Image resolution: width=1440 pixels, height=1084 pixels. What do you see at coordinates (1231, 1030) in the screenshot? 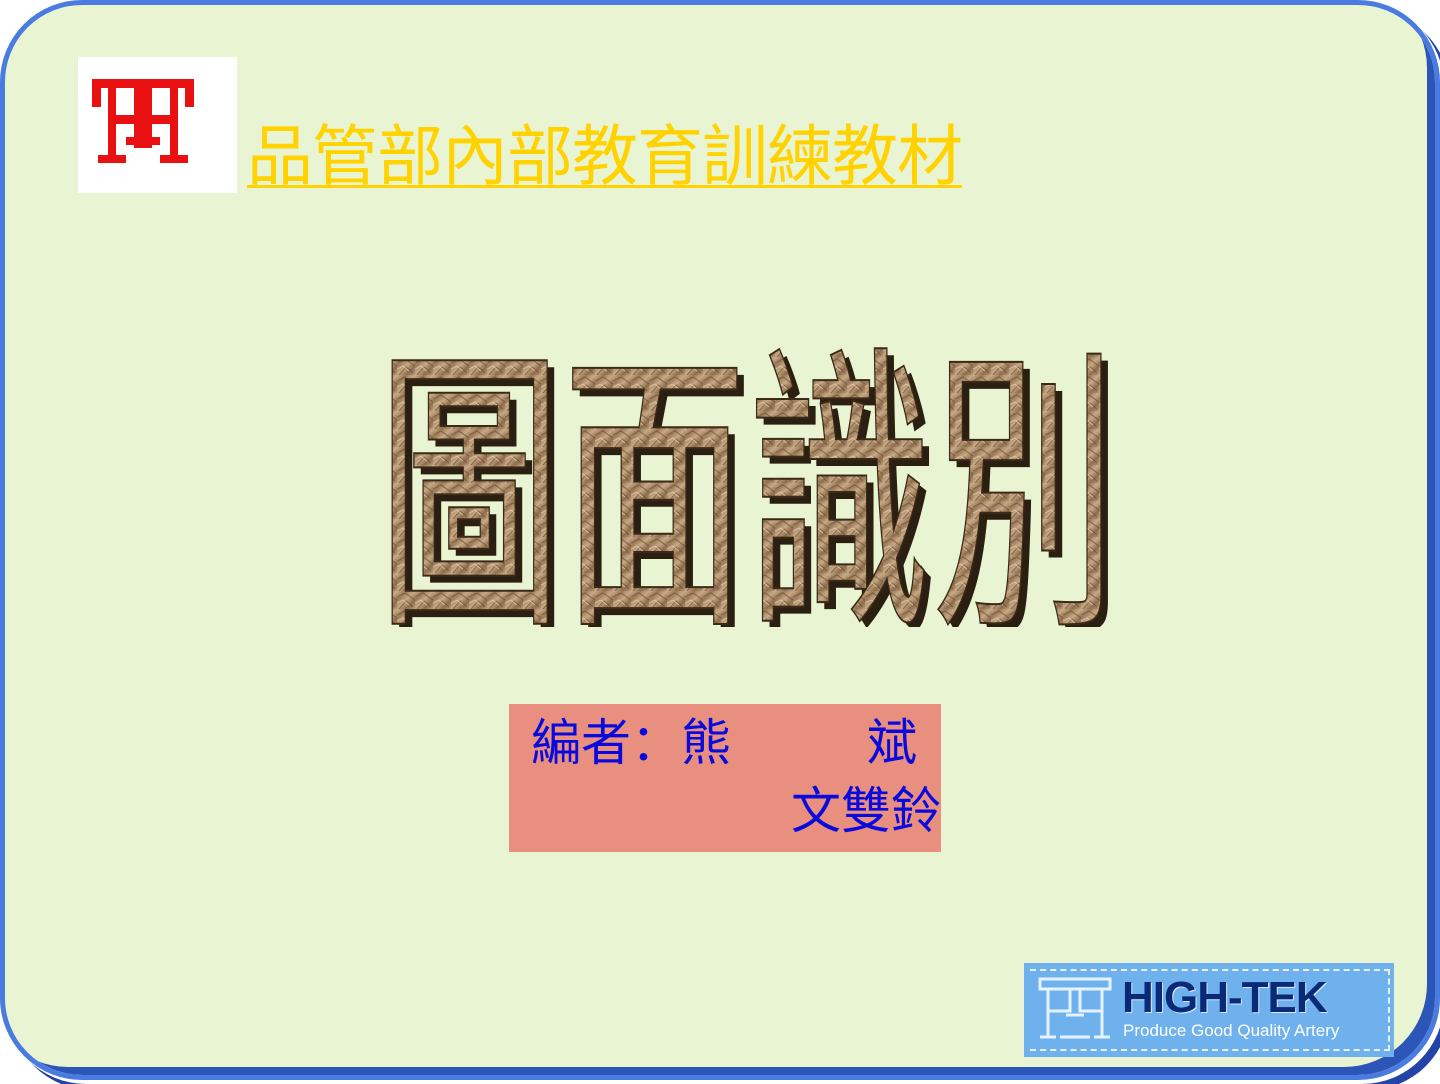
I see `brand-tagline: Produce Good Quality Artery` at bounding box center [1231, 1030].